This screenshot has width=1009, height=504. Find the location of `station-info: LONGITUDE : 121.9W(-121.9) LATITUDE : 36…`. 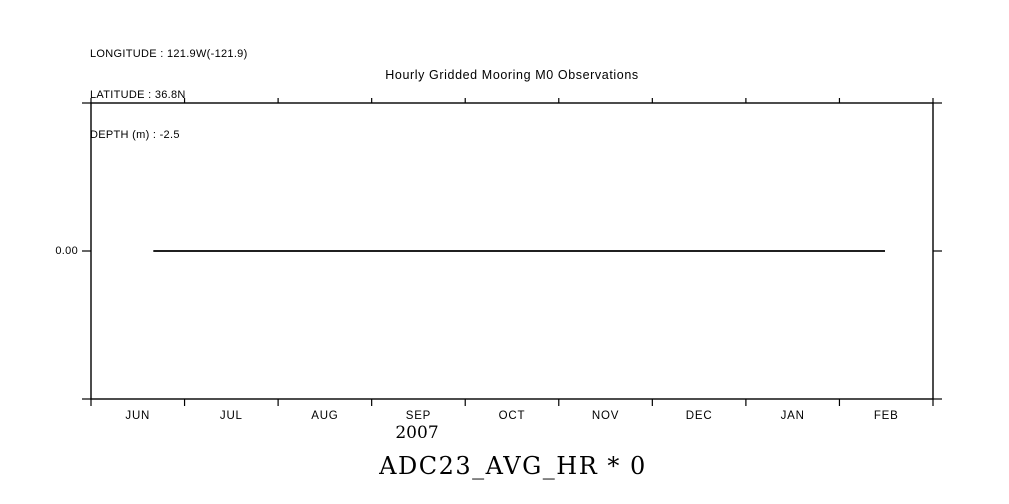

station-info: LONGITUDE : 121.9W(-121.9) LATITUDE : 36… is located at coordinates (169, 95).